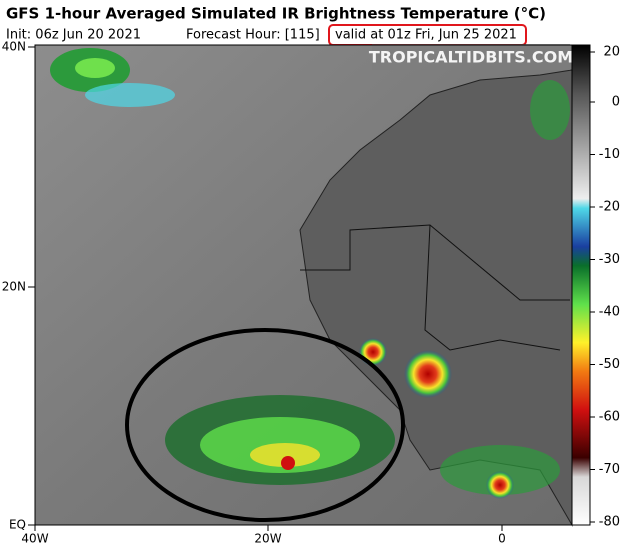 The height and width of the screenshot is (547, 625). Describe the element at coordinates (609, 312) in the screenshot. I see `colorbar-label: -40` at that location.